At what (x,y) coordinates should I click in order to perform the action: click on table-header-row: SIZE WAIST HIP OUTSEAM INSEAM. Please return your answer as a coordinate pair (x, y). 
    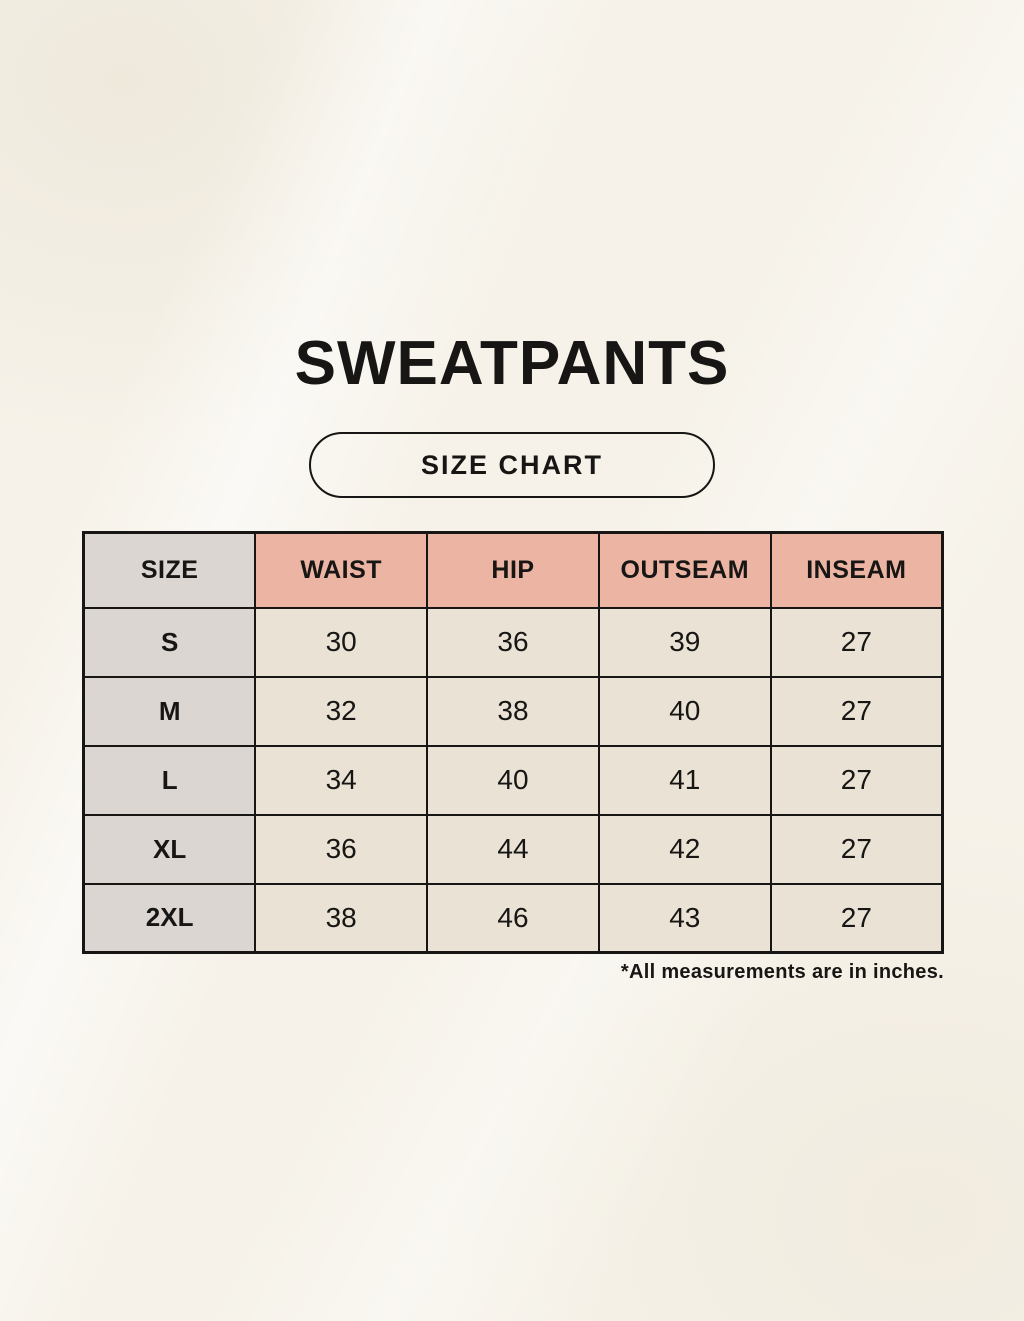
    Looking at the image, I should click on (513, 570).